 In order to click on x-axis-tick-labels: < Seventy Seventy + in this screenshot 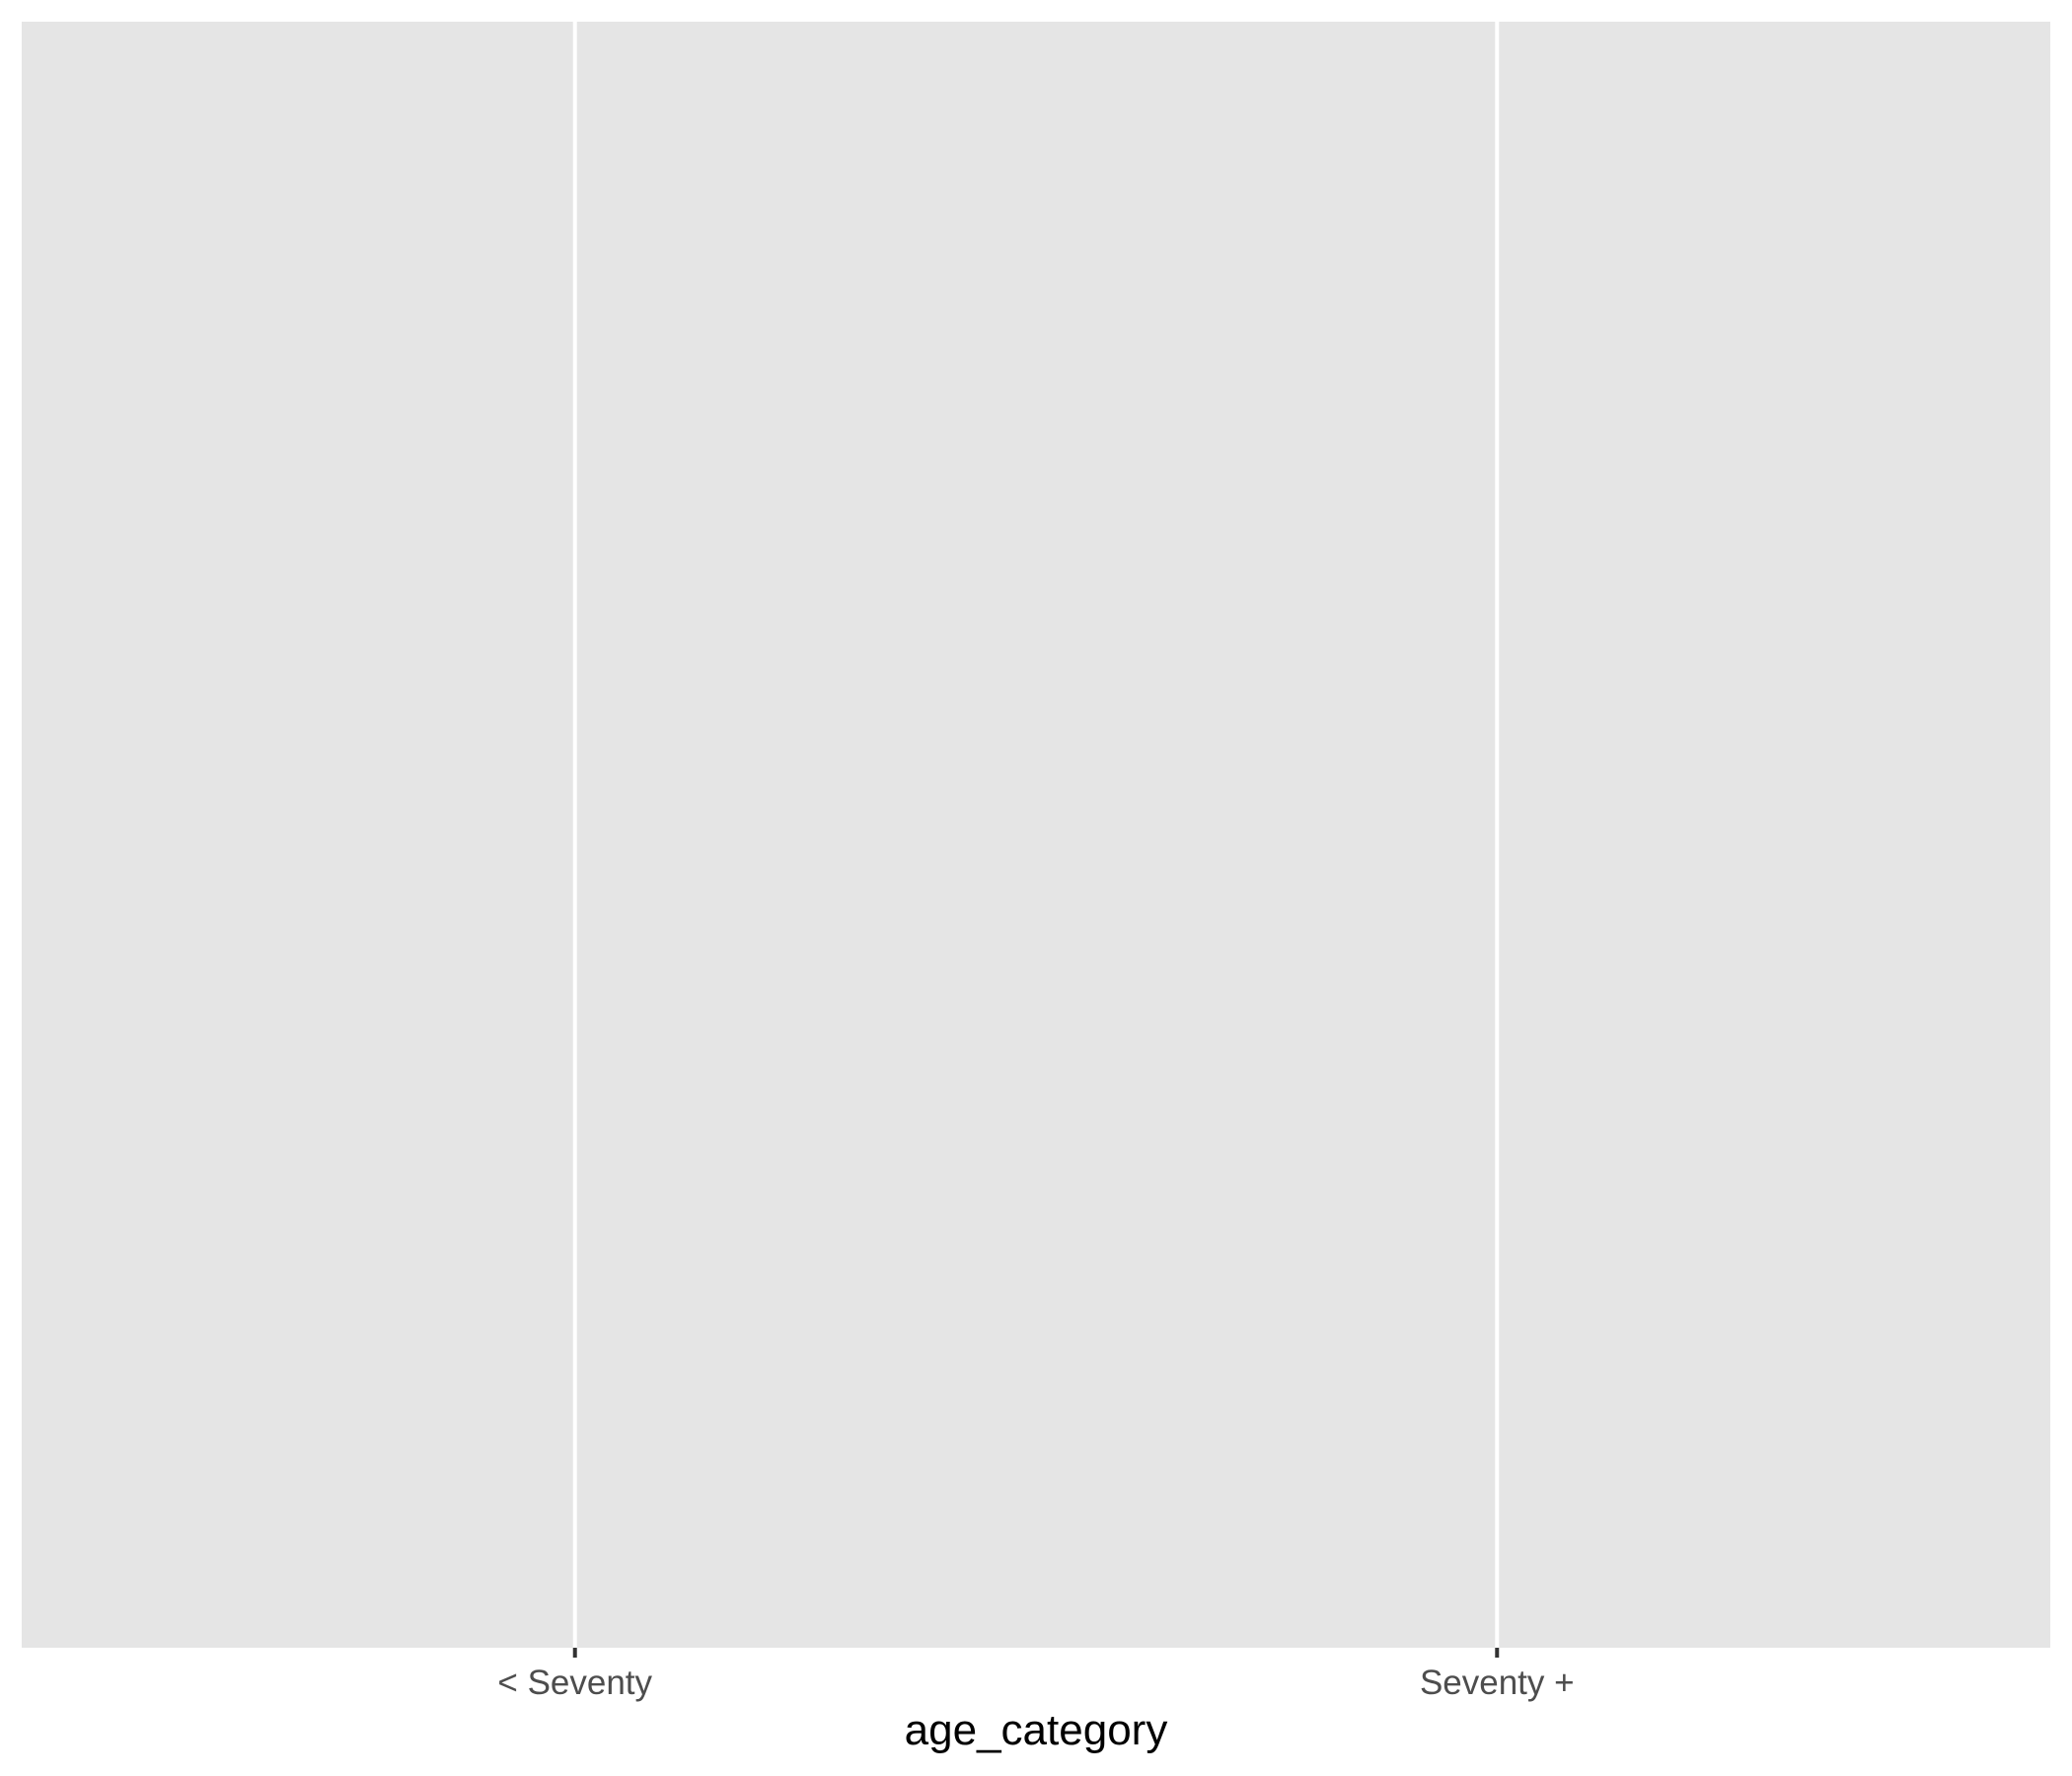, I will do `click(1036, 1683)`.